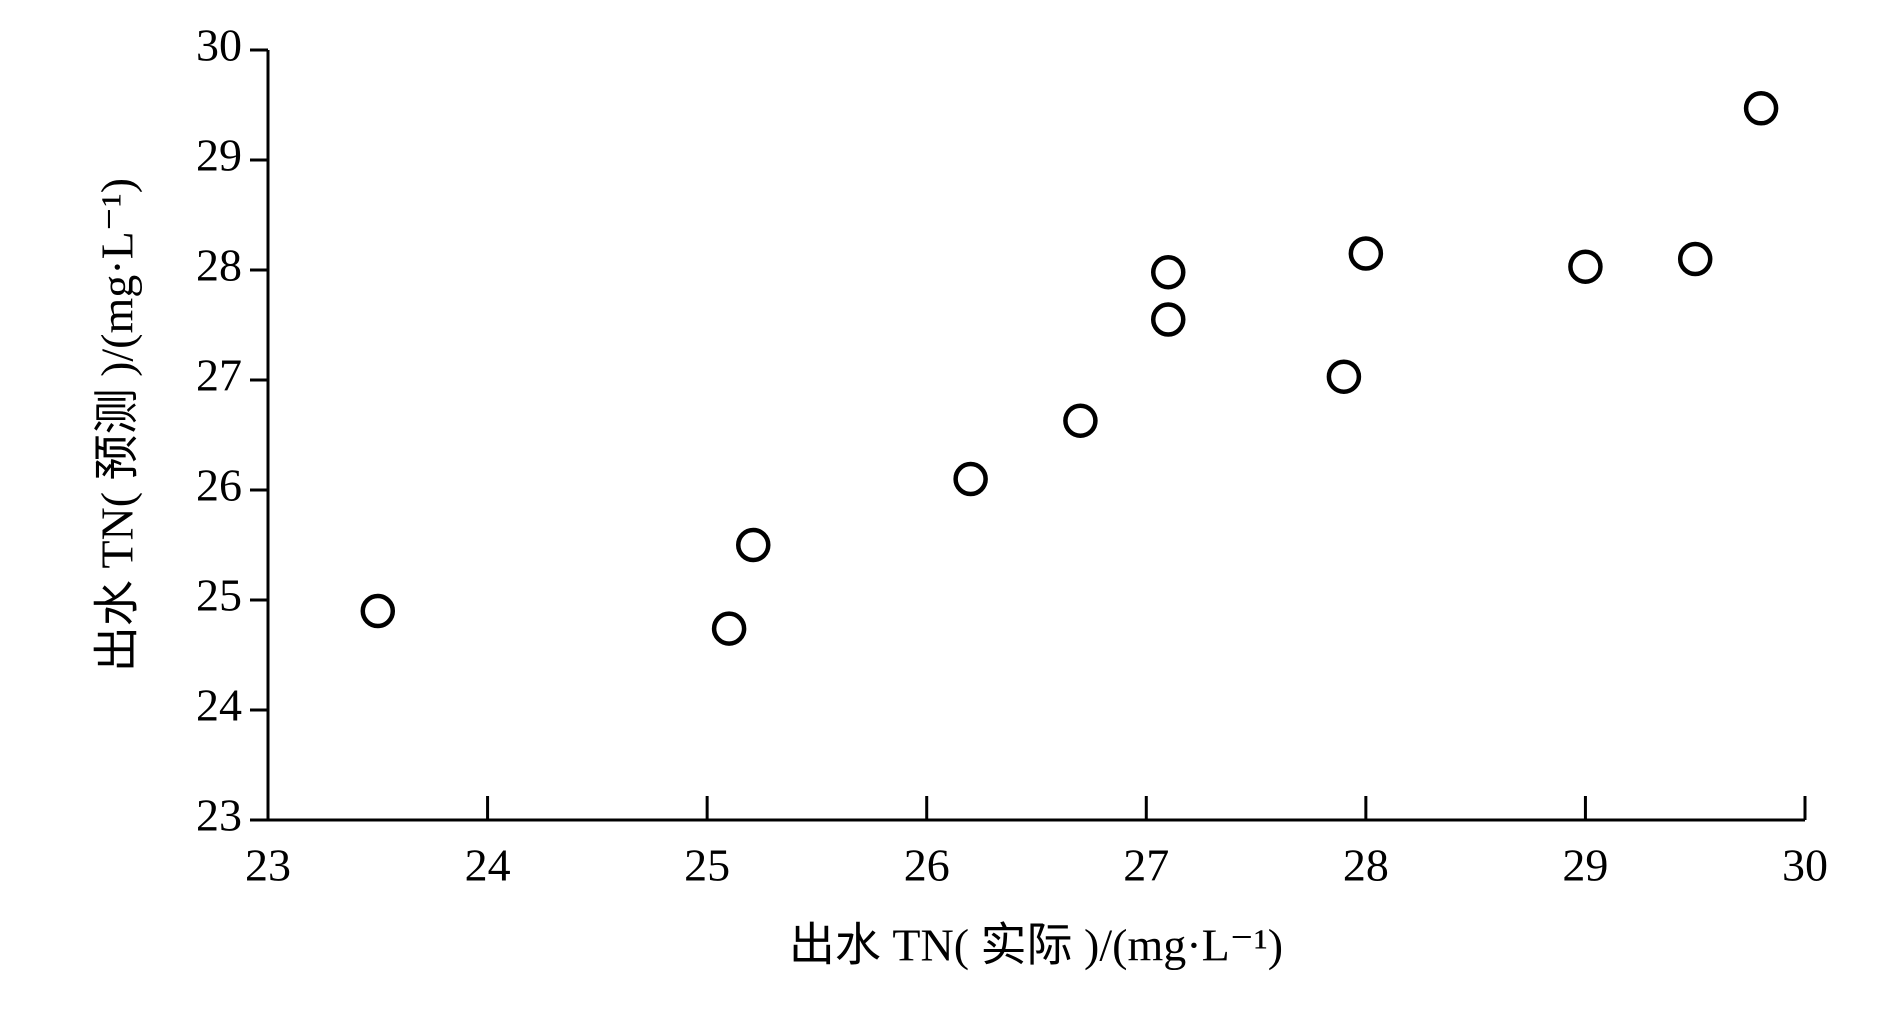  Describe the element at coordinates (219, 595) in the screenshot. I see `y-tick-label: 25` at that location.